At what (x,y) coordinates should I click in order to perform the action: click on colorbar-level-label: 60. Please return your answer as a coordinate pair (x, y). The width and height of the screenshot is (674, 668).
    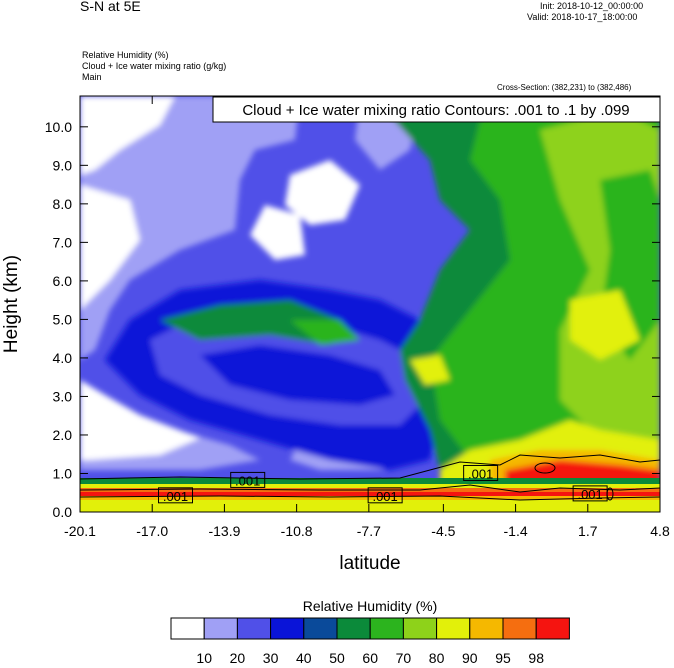
    Looking at the image, I should click on (370, 658).